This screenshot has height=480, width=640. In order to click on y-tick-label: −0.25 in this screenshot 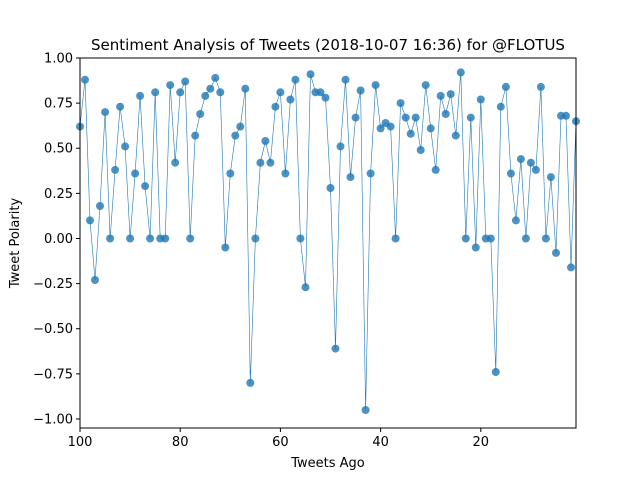, I will do `click(53, 284)`.